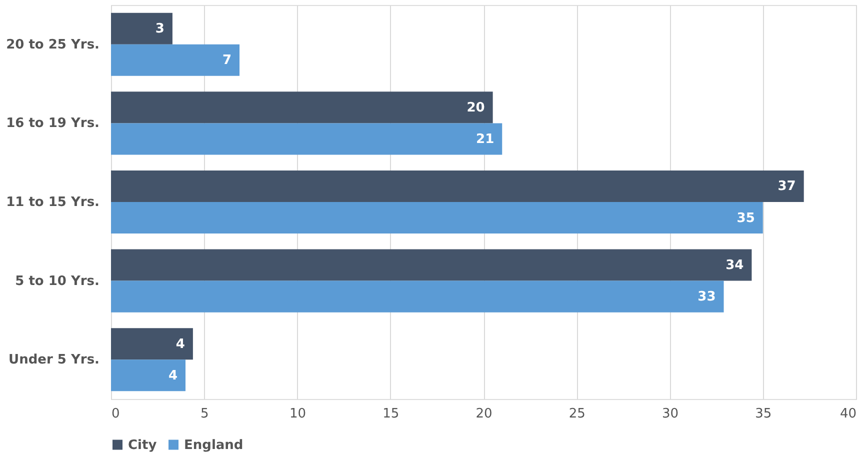 The image size is (861, 457). I want to click on legend-label: City, so click(143, 445).